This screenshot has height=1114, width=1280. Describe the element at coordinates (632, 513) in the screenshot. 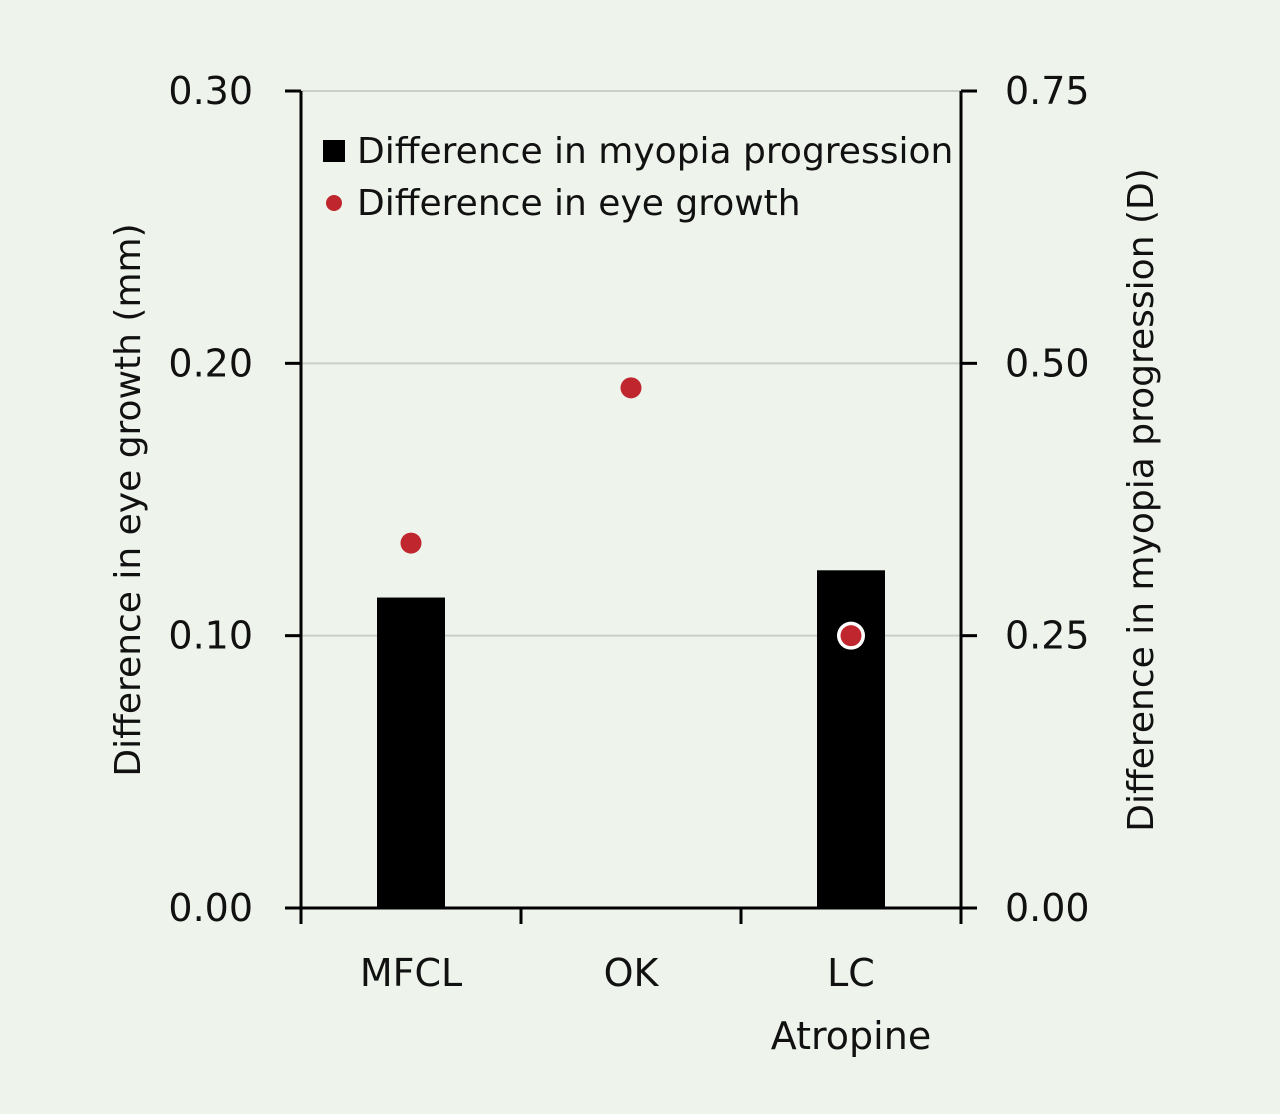

I see `point-series` at that location.